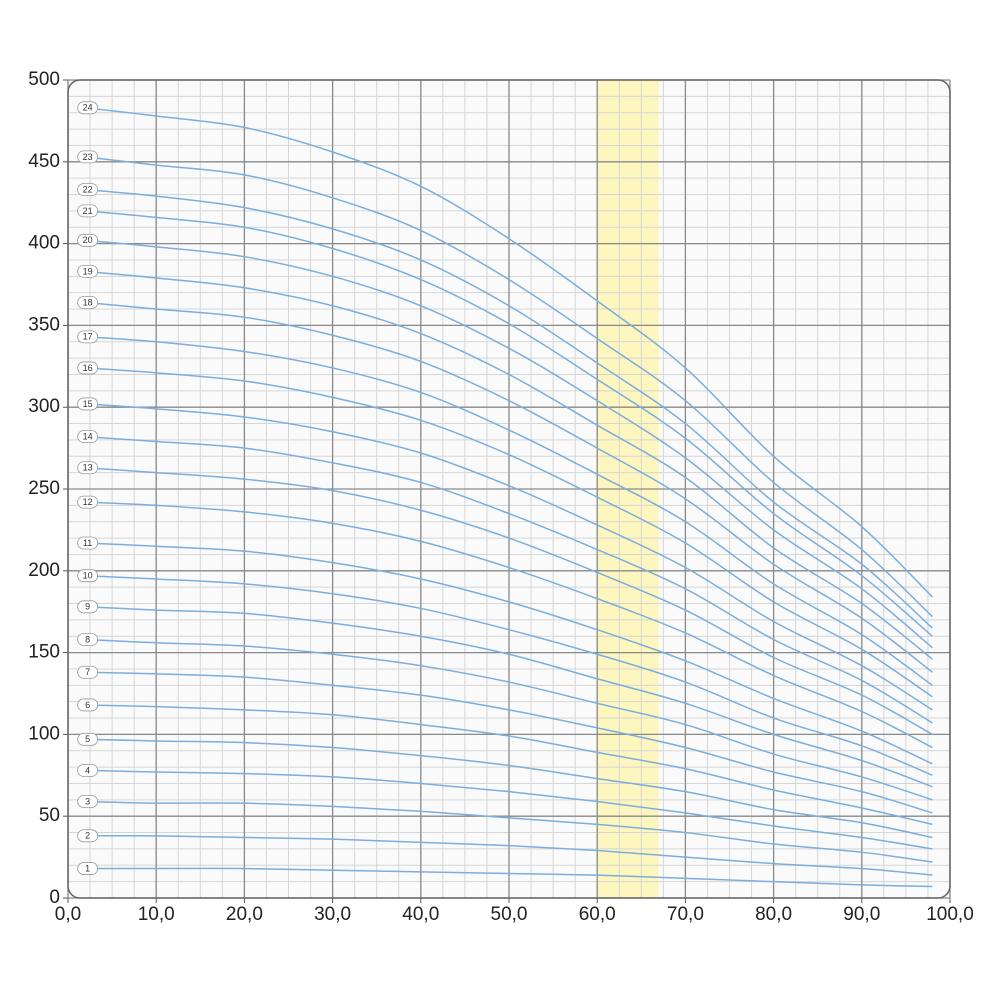  Describe the element at coordinates (49, 815) in the screenshot. I see `y-tick-label: 50` at that location.